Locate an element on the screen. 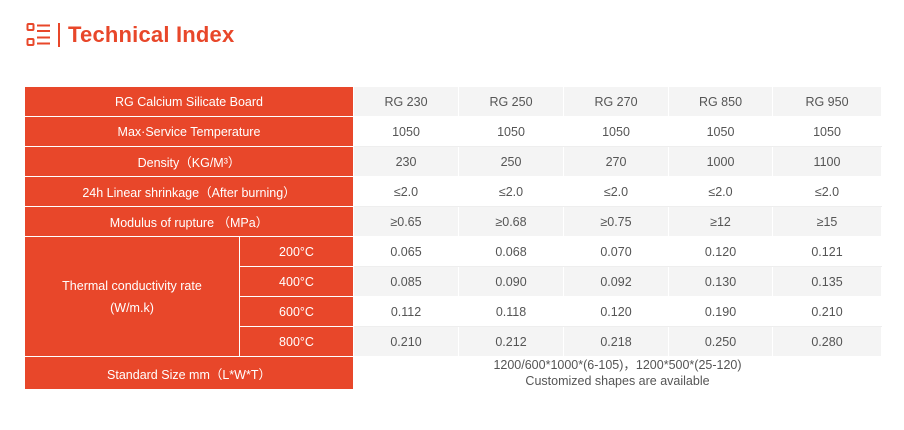 The width and height of the screenshot is (904, 430). temperature-label: 200°C is located at coordinates (296, 251).